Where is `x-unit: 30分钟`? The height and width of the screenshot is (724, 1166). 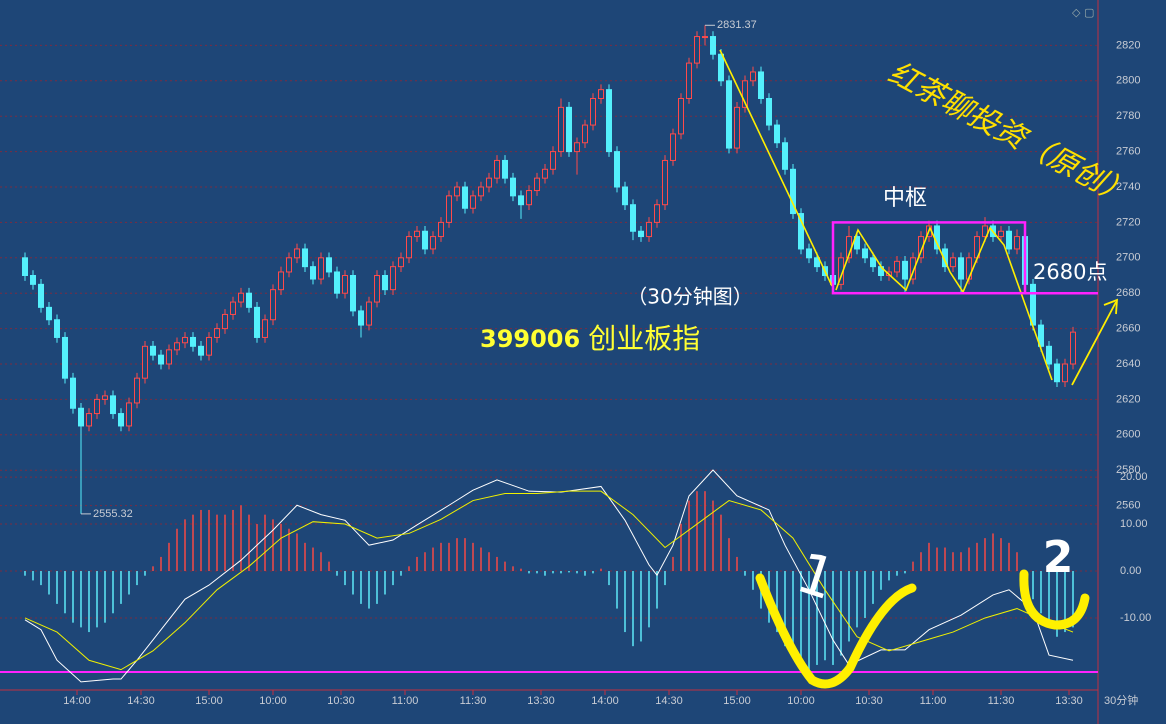
x-unit: 30分钟 is located at coordinates (1121, 700).